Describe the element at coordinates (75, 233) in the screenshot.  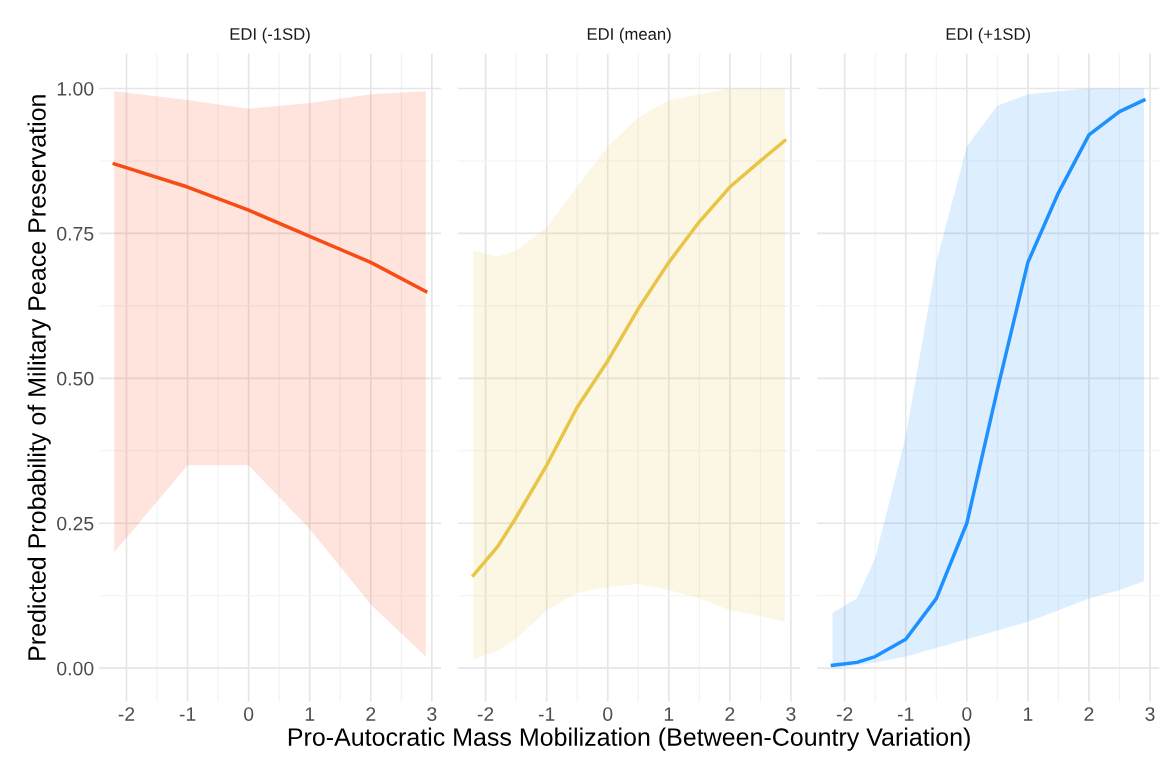
I see `y-tick-label: 0.75` at that location.